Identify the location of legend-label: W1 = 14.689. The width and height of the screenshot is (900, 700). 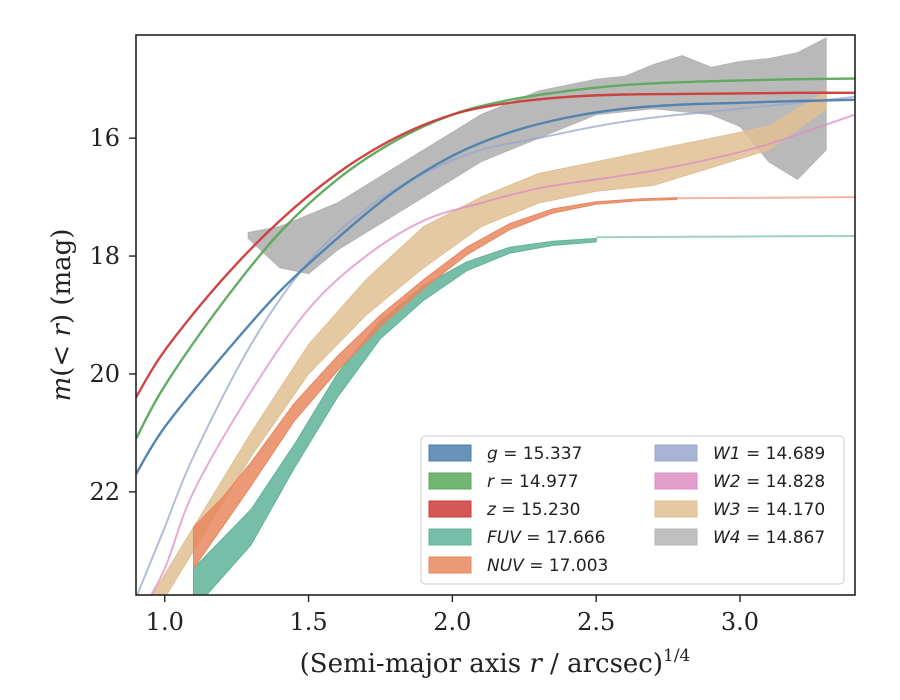
(769, 454).